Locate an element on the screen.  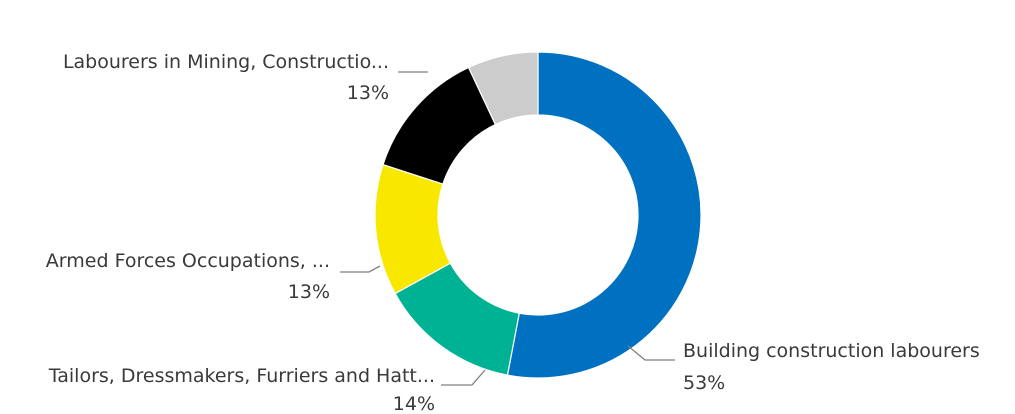
leader-line-building is located at coordinates (651, 353).